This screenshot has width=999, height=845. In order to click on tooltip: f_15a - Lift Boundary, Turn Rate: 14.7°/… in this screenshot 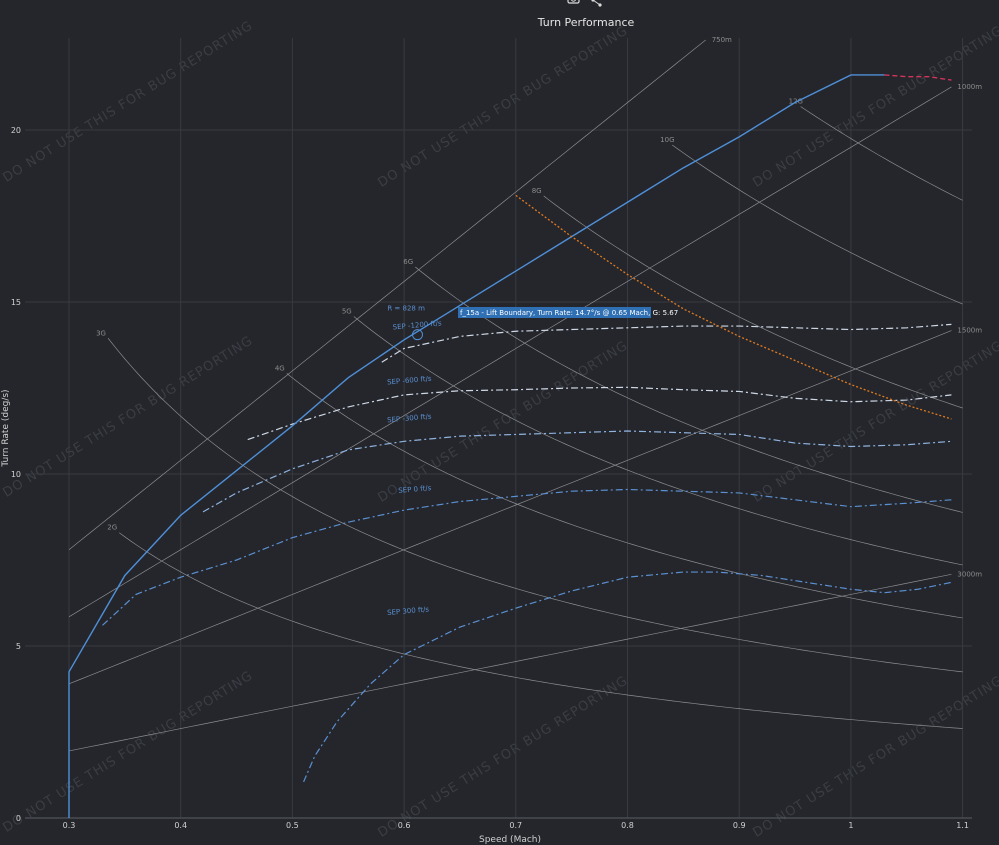, I will do `click(568, 312)`.